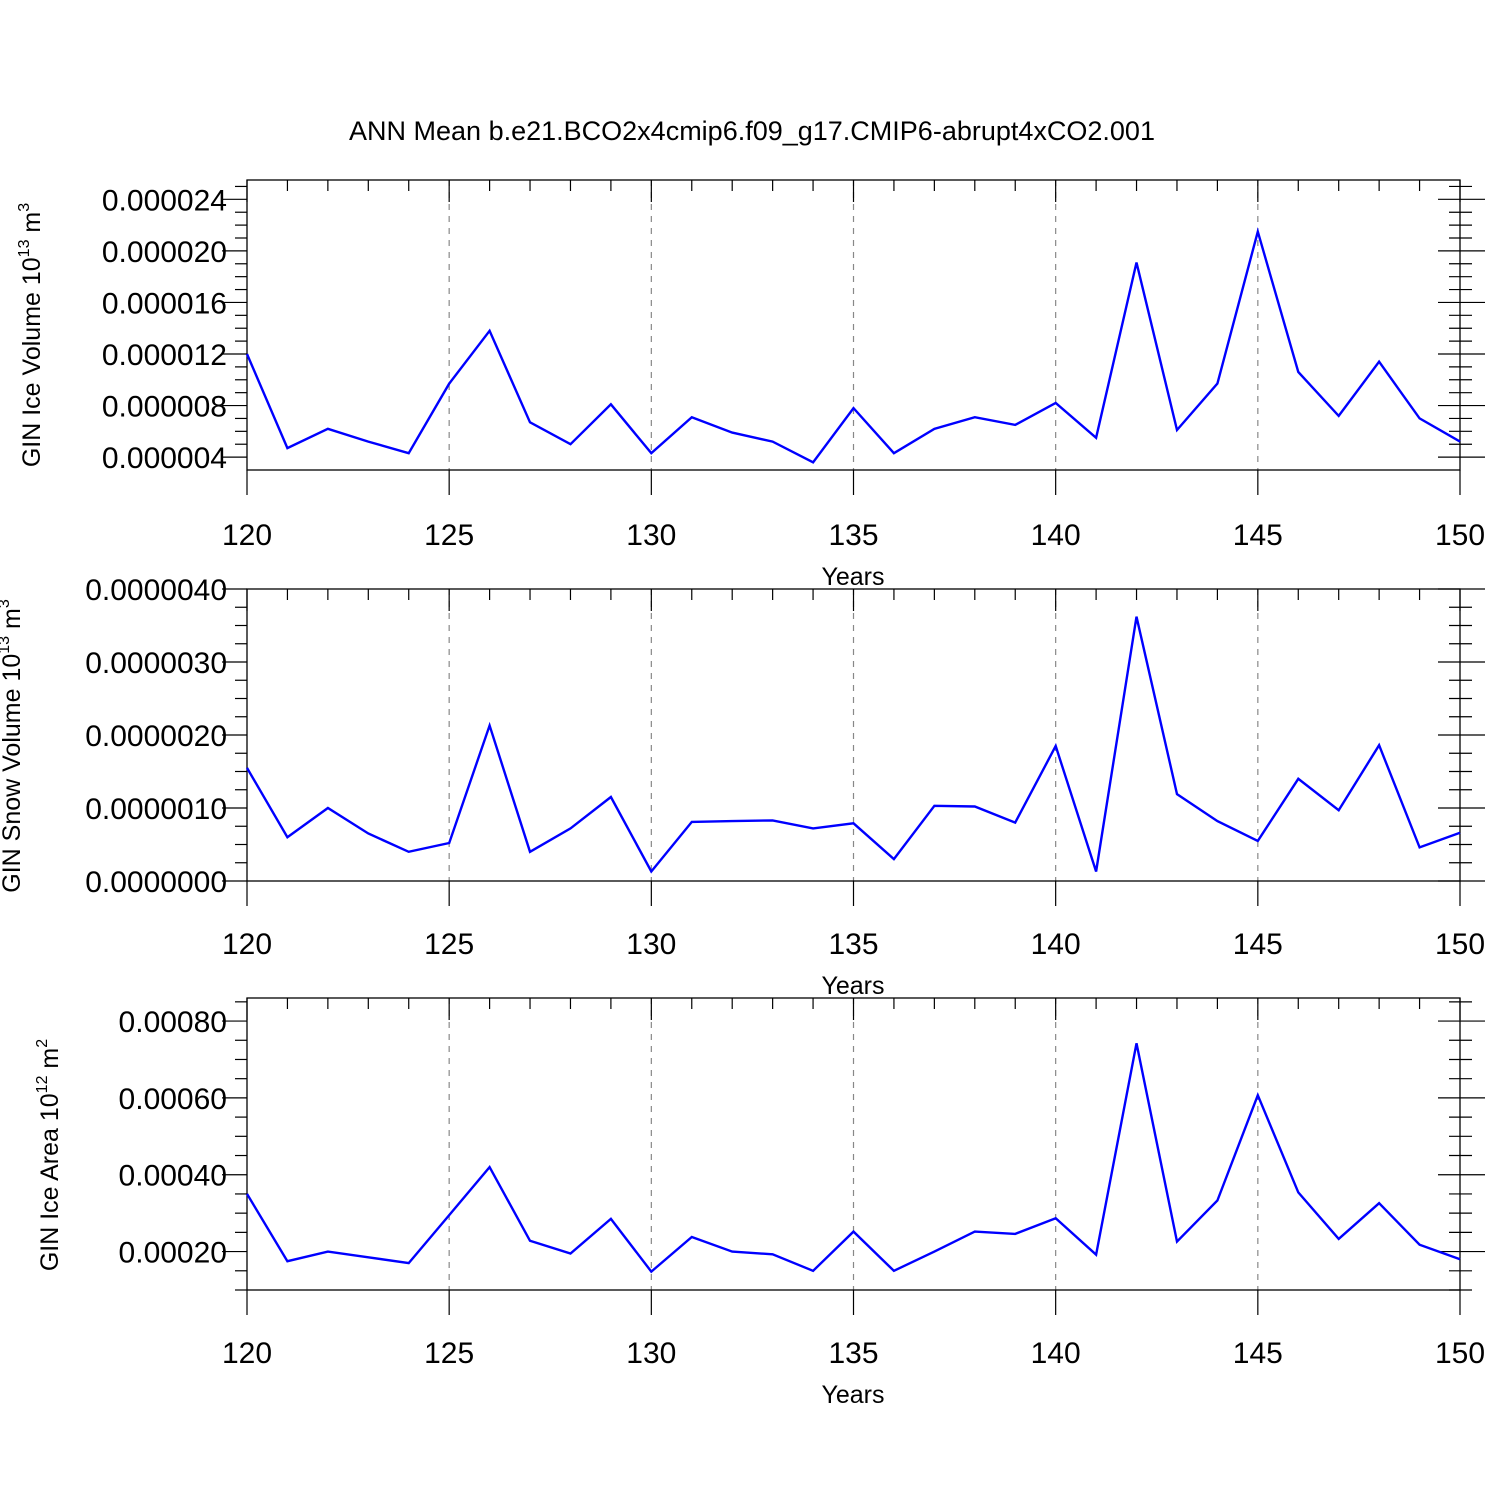  Describe the element at coordinates (852, 577) in the screenshot. I see `xlabel-ice-volume: Years` at that location.